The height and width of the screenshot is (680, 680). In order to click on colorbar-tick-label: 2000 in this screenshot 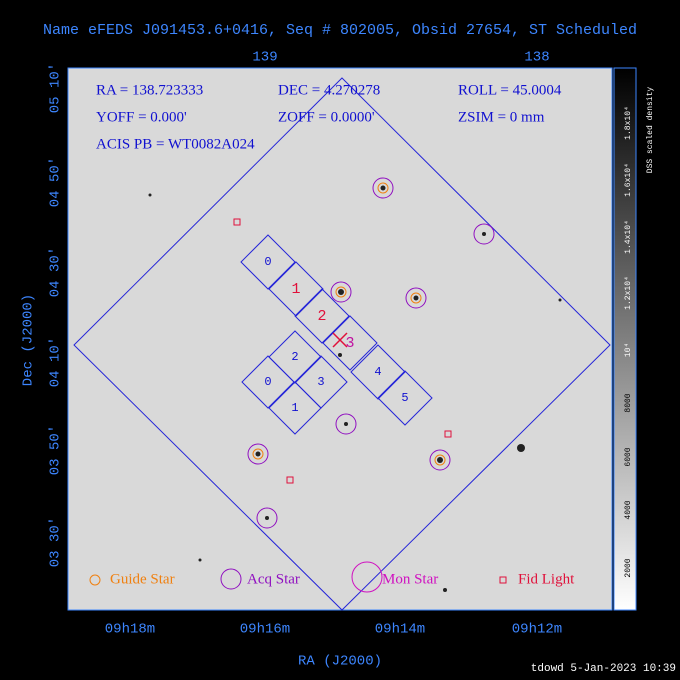, I will do `click(628, 567)`.